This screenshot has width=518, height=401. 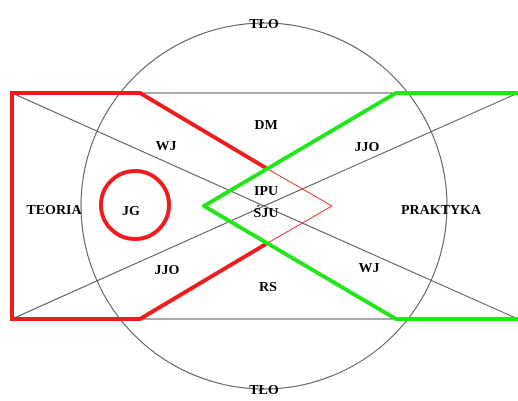 What do you see at coordinates (390, 149) in the screenshot?
I see `right-thin-diagonal-up` at bounding box center [390, 149].